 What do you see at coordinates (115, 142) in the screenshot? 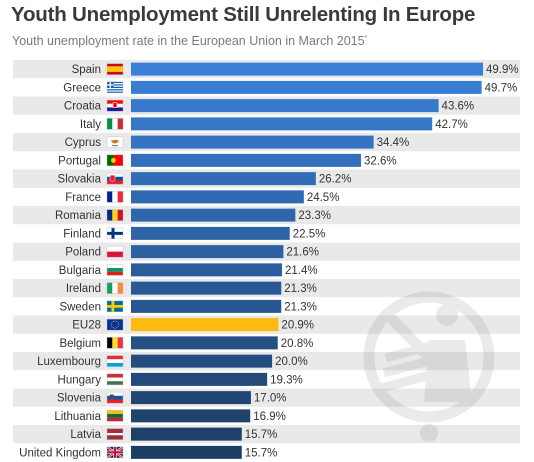
I see `flag-cyprus-icon` at bounding box center [115, 142].